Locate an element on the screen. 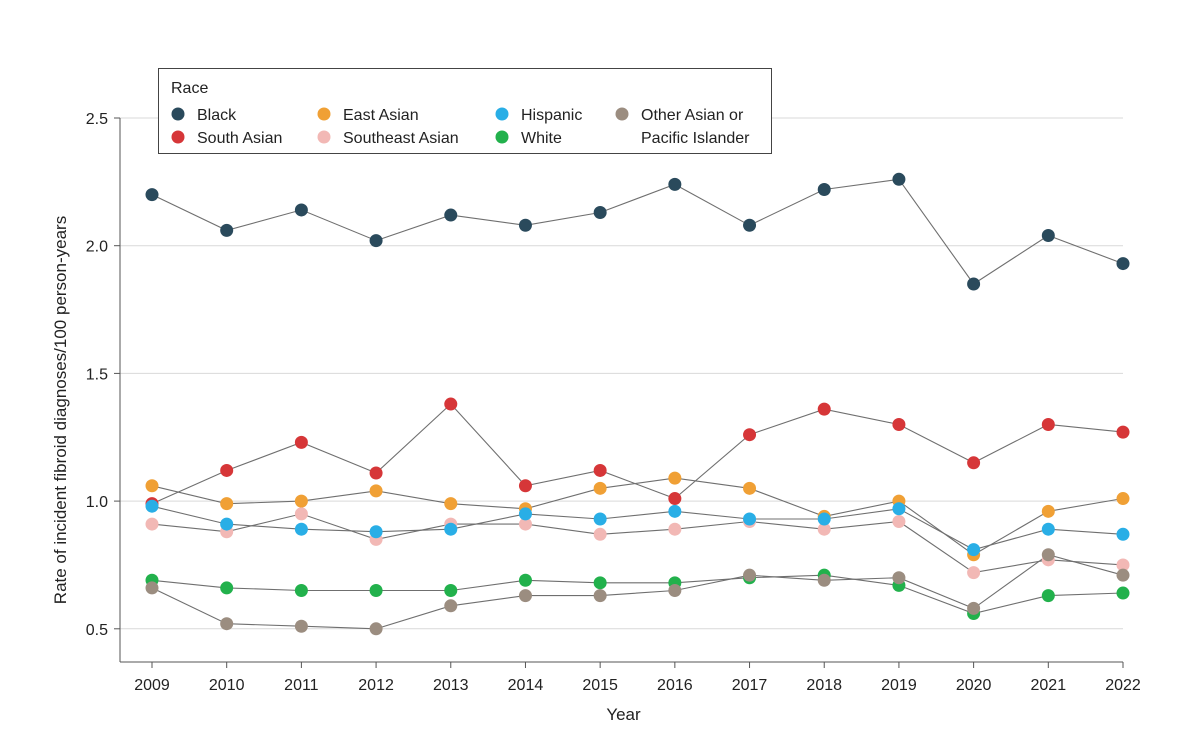  series-line-southeast-asian is located at coordinates (637, 543).